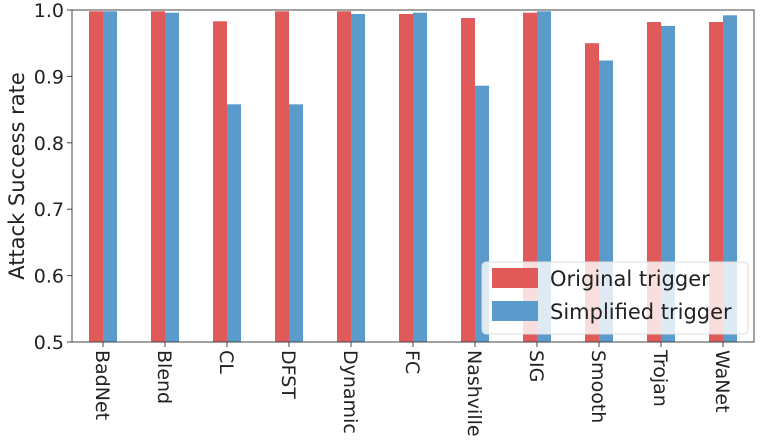 Image resolution: width=762 pixels, height=442 pixels. I want to click on bar-original-blend, so click(158, 177).